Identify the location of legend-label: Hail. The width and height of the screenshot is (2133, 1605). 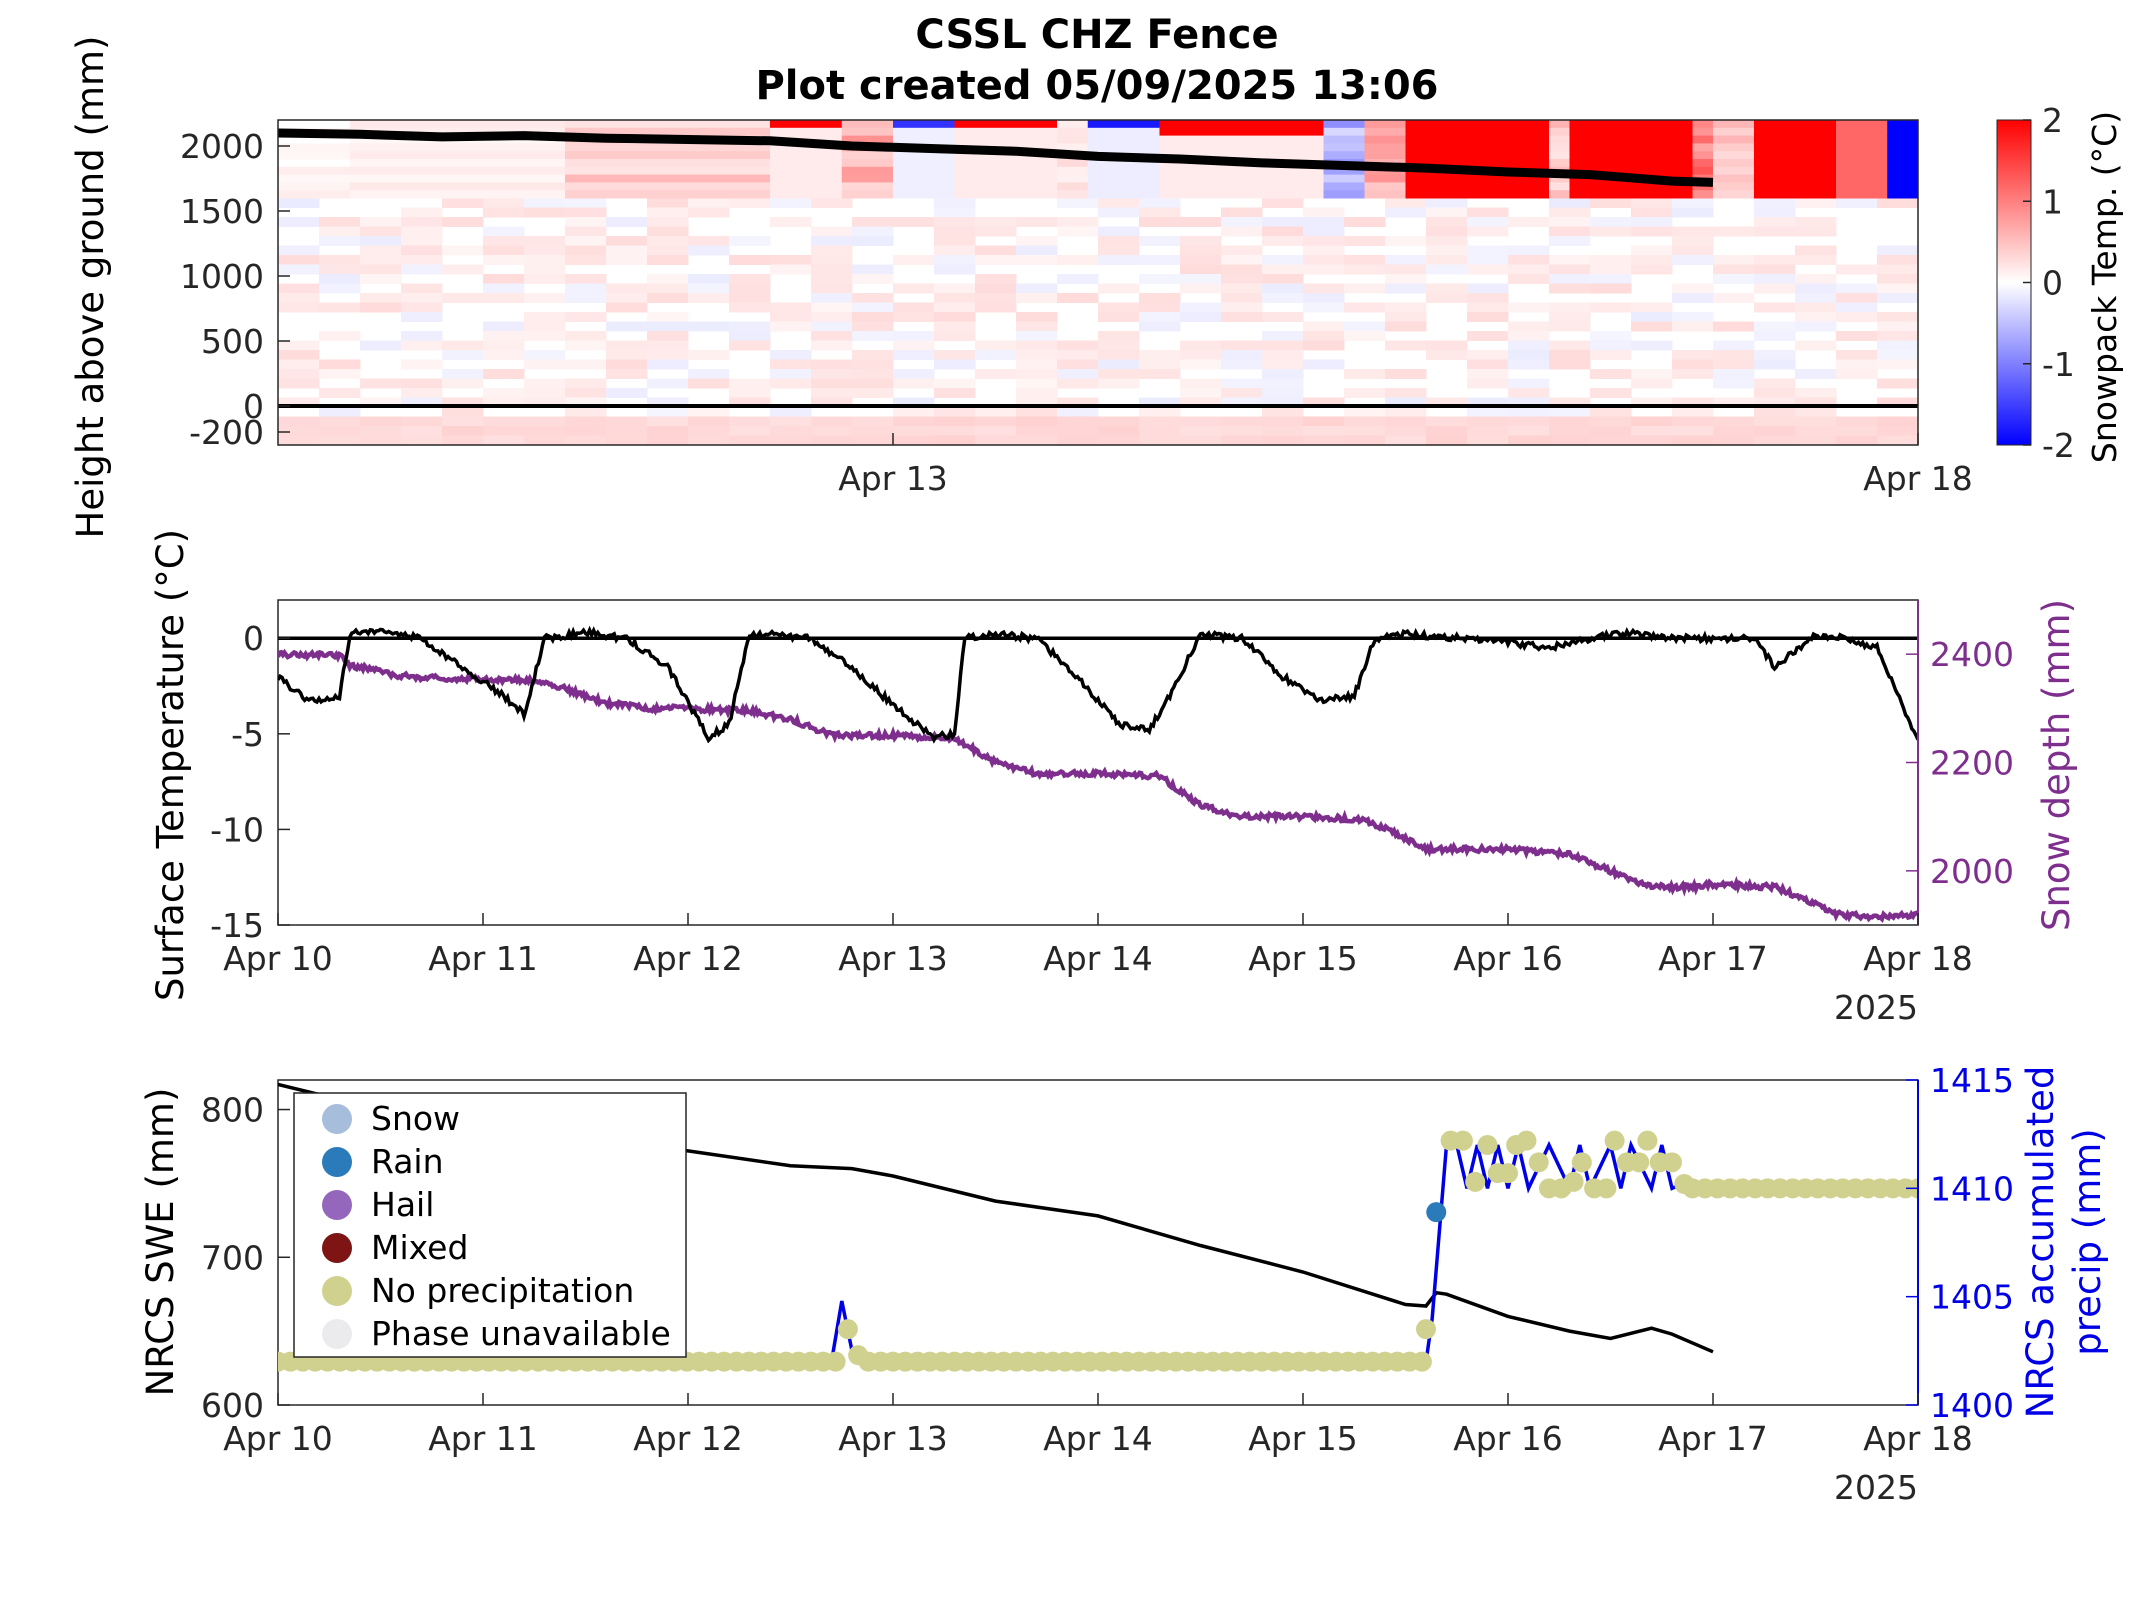
(402, 1204).